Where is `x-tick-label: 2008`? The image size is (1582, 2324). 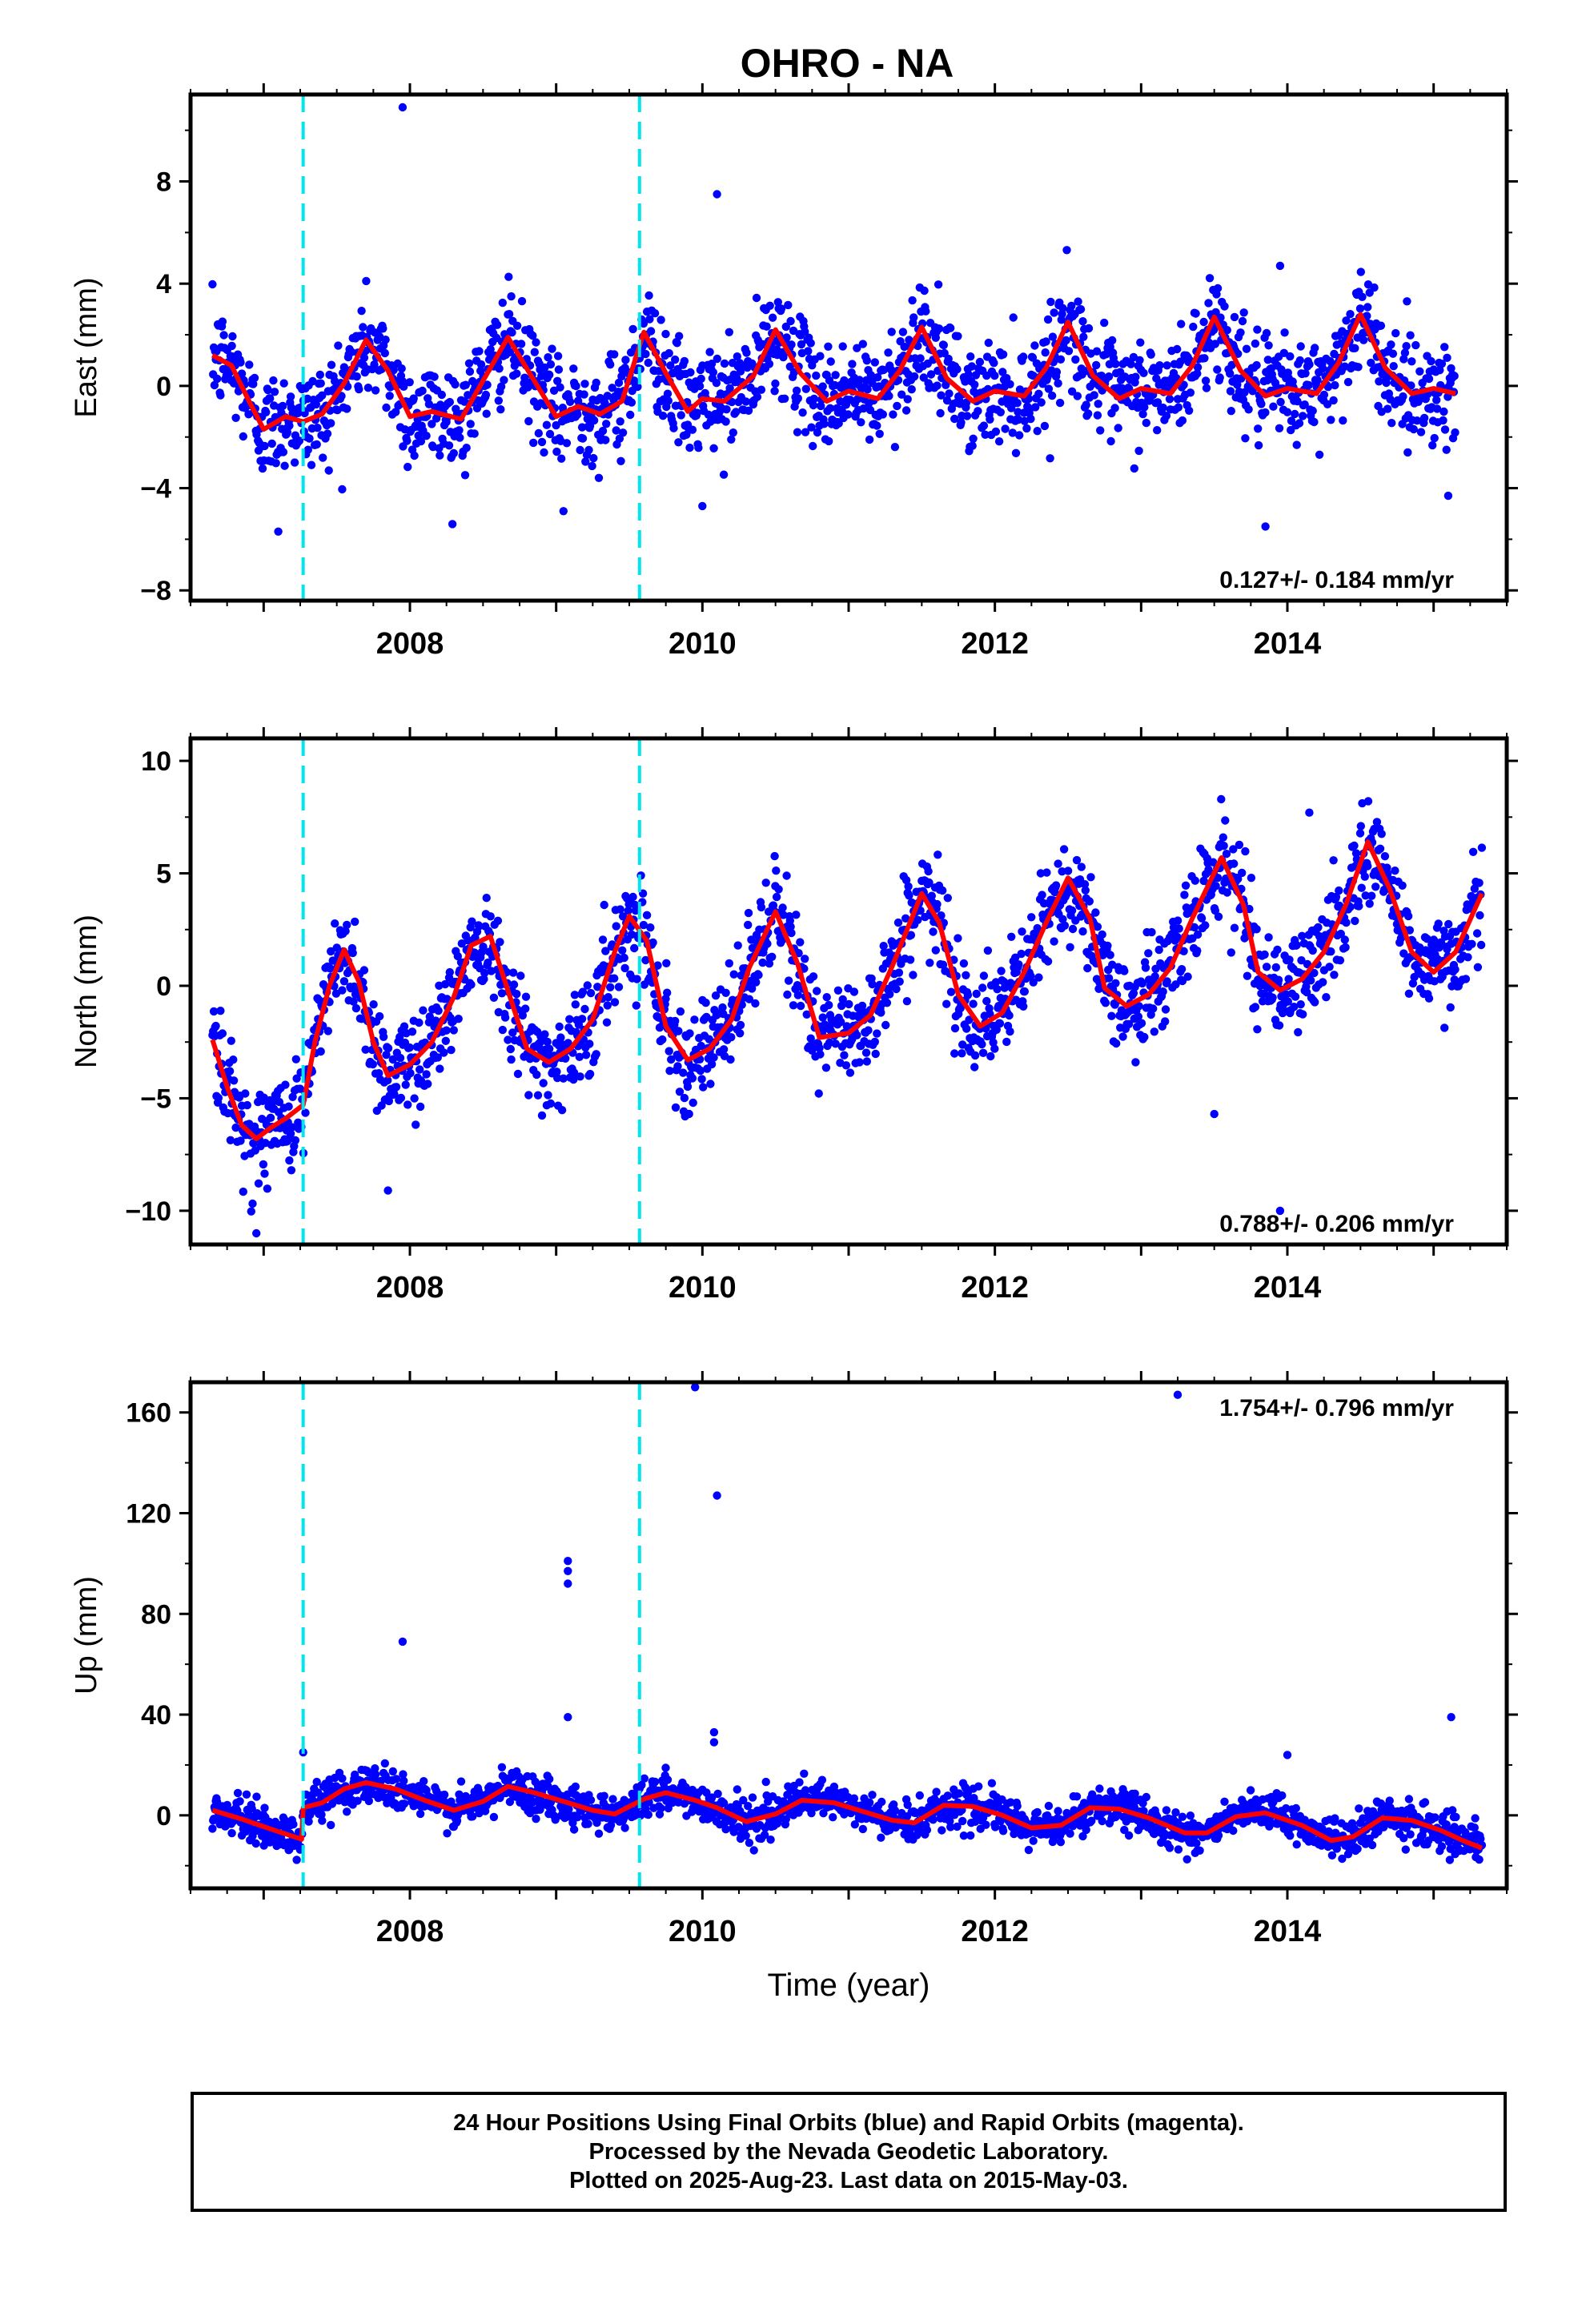 x-tick-label: 2008 is located at coordinates (410, 1288).